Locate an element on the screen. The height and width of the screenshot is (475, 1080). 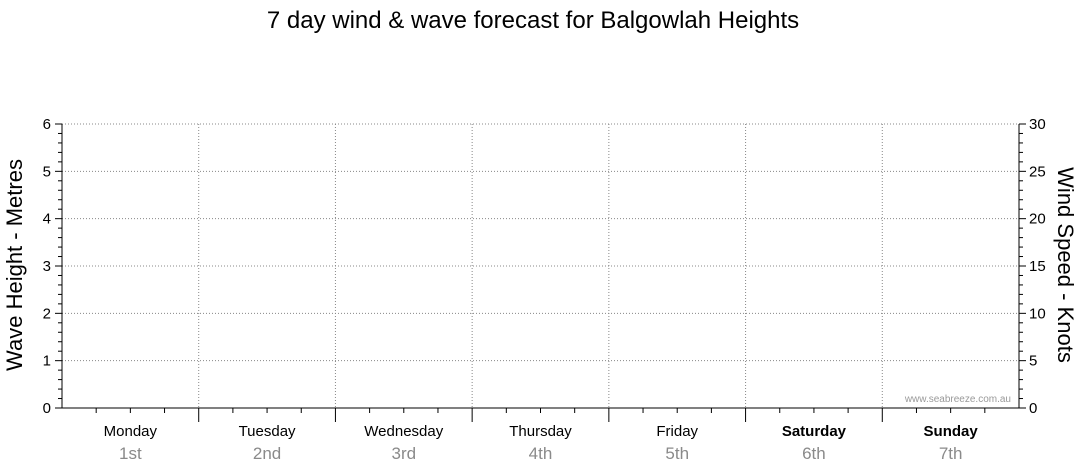
day-name-label: Monday is located at coordinates (131, 431).